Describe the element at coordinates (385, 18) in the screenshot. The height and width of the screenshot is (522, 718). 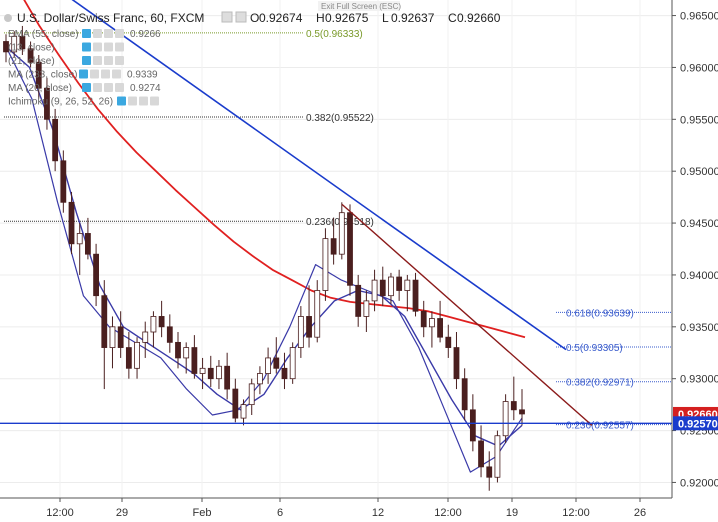
I see `ohlc-key: L` at that location.